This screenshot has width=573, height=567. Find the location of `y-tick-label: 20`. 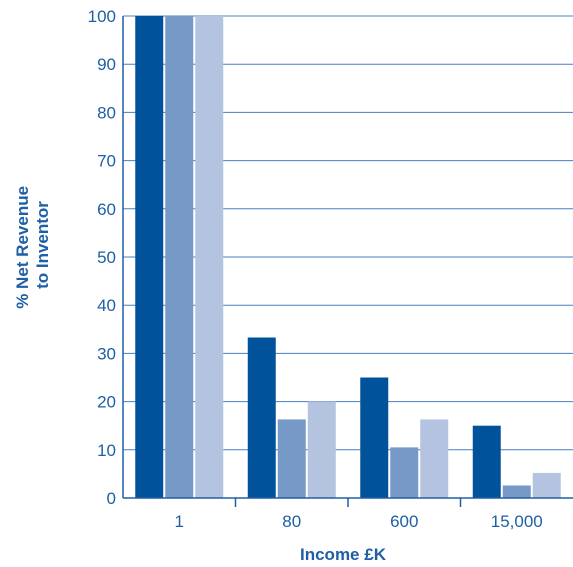

y-tick-label: 20 is located at coordinates (106, 402).